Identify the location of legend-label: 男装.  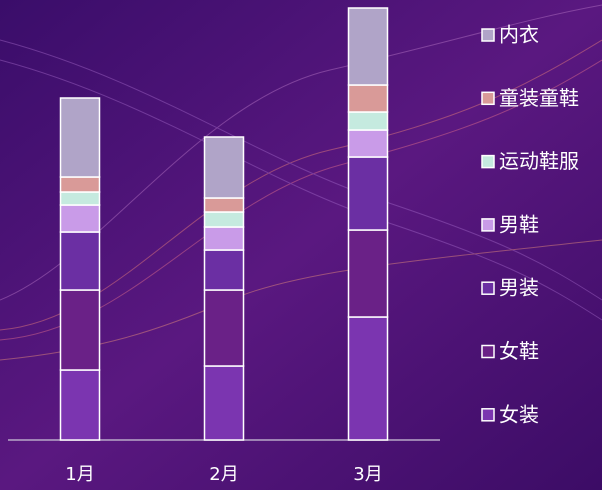
(519, 288).